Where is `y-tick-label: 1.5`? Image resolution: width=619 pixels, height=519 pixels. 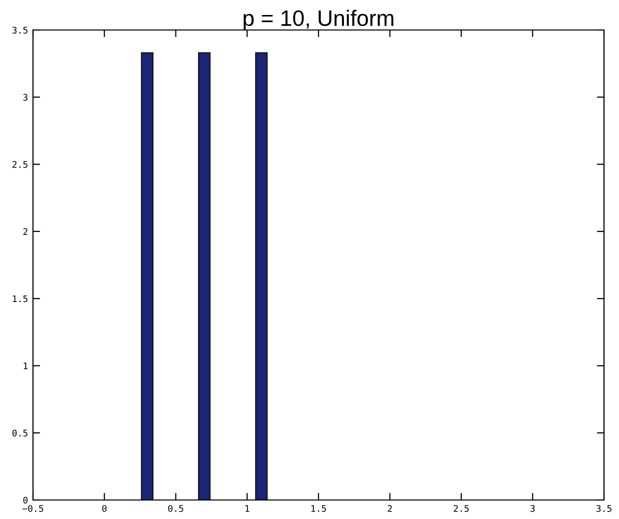 y-tick-label: 1.5 is located at coordinates (20, 298).